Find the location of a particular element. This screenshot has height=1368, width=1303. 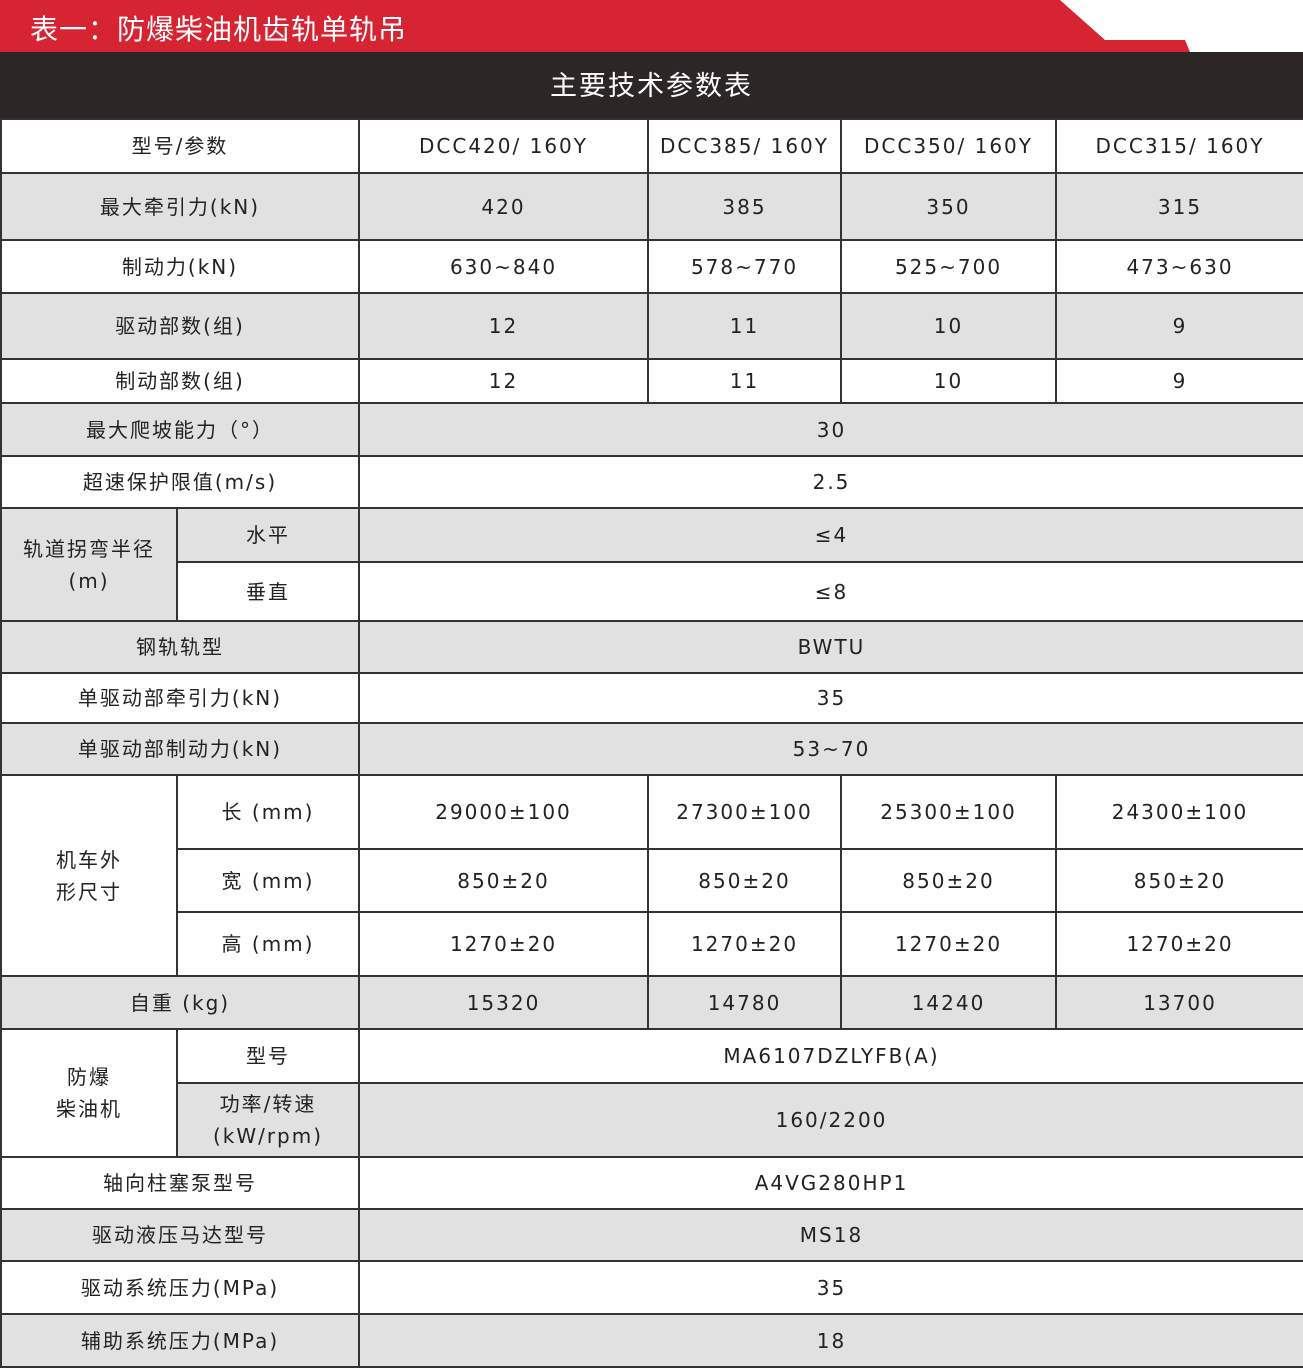

row-value: ≤8 is located at coordinates (830, 591).